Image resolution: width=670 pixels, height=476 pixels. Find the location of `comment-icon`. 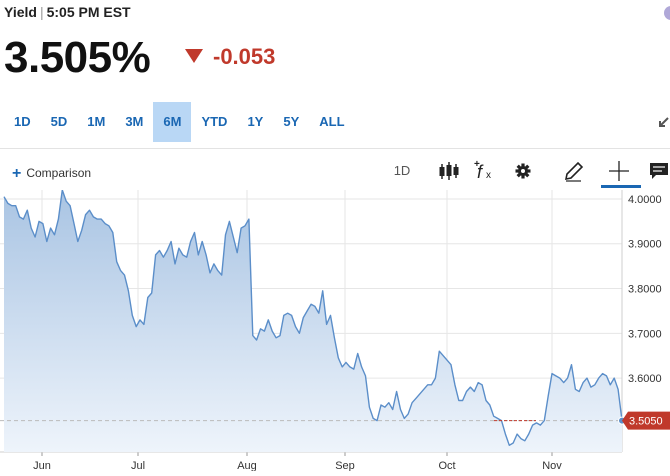

comment-icon is located at coordinates (659, 171).